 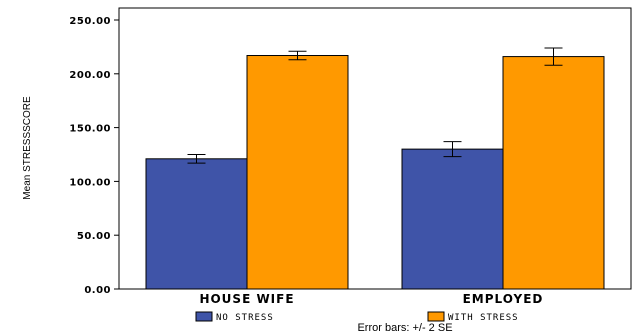 I want to click on x-tick-label: EMPLOYED, so click(x=503, y=299).